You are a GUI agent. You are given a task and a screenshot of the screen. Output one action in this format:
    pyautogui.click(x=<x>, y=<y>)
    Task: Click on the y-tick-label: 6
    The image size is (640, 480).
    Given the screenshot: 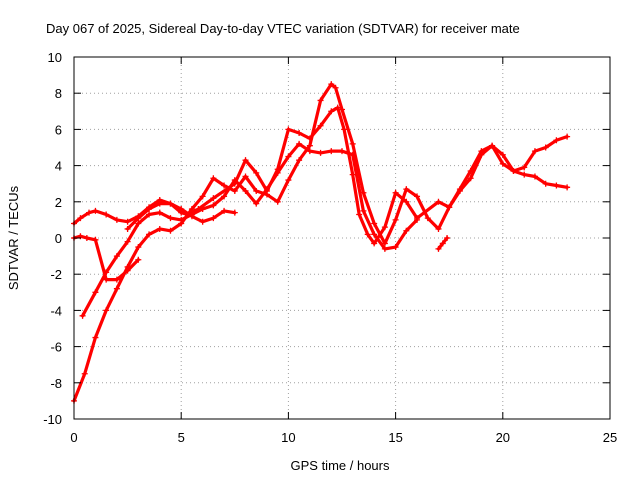 What is the action you would take?
    pyautogui.click(x=58, y=129)
    